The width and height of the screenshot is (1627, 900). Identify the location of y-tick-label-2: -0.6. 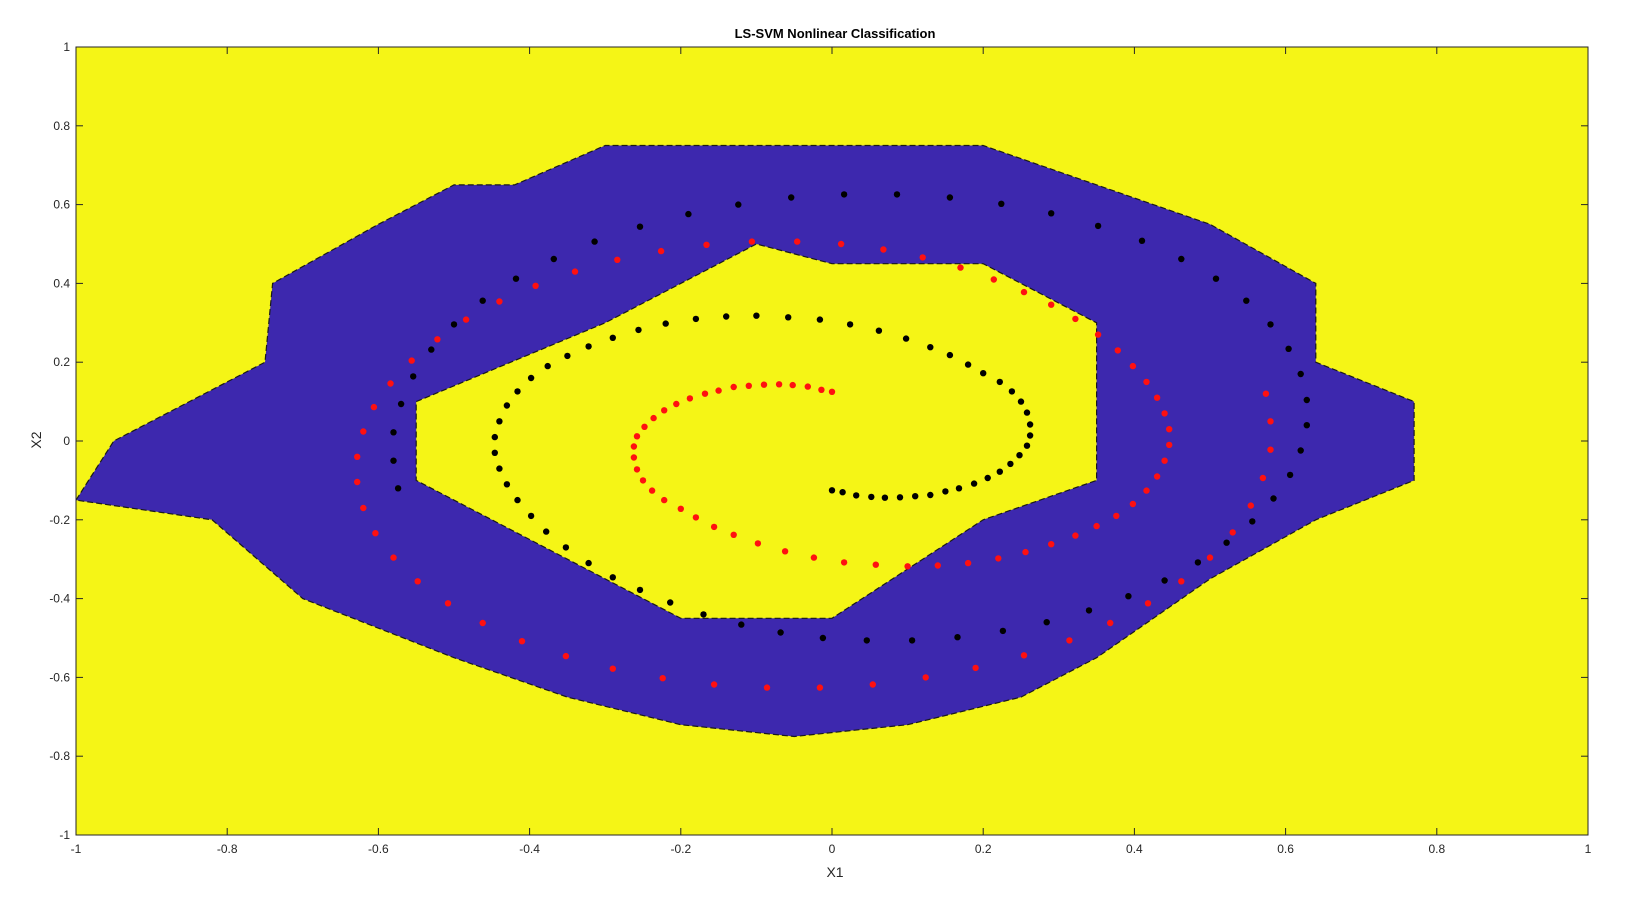
(59, 677).